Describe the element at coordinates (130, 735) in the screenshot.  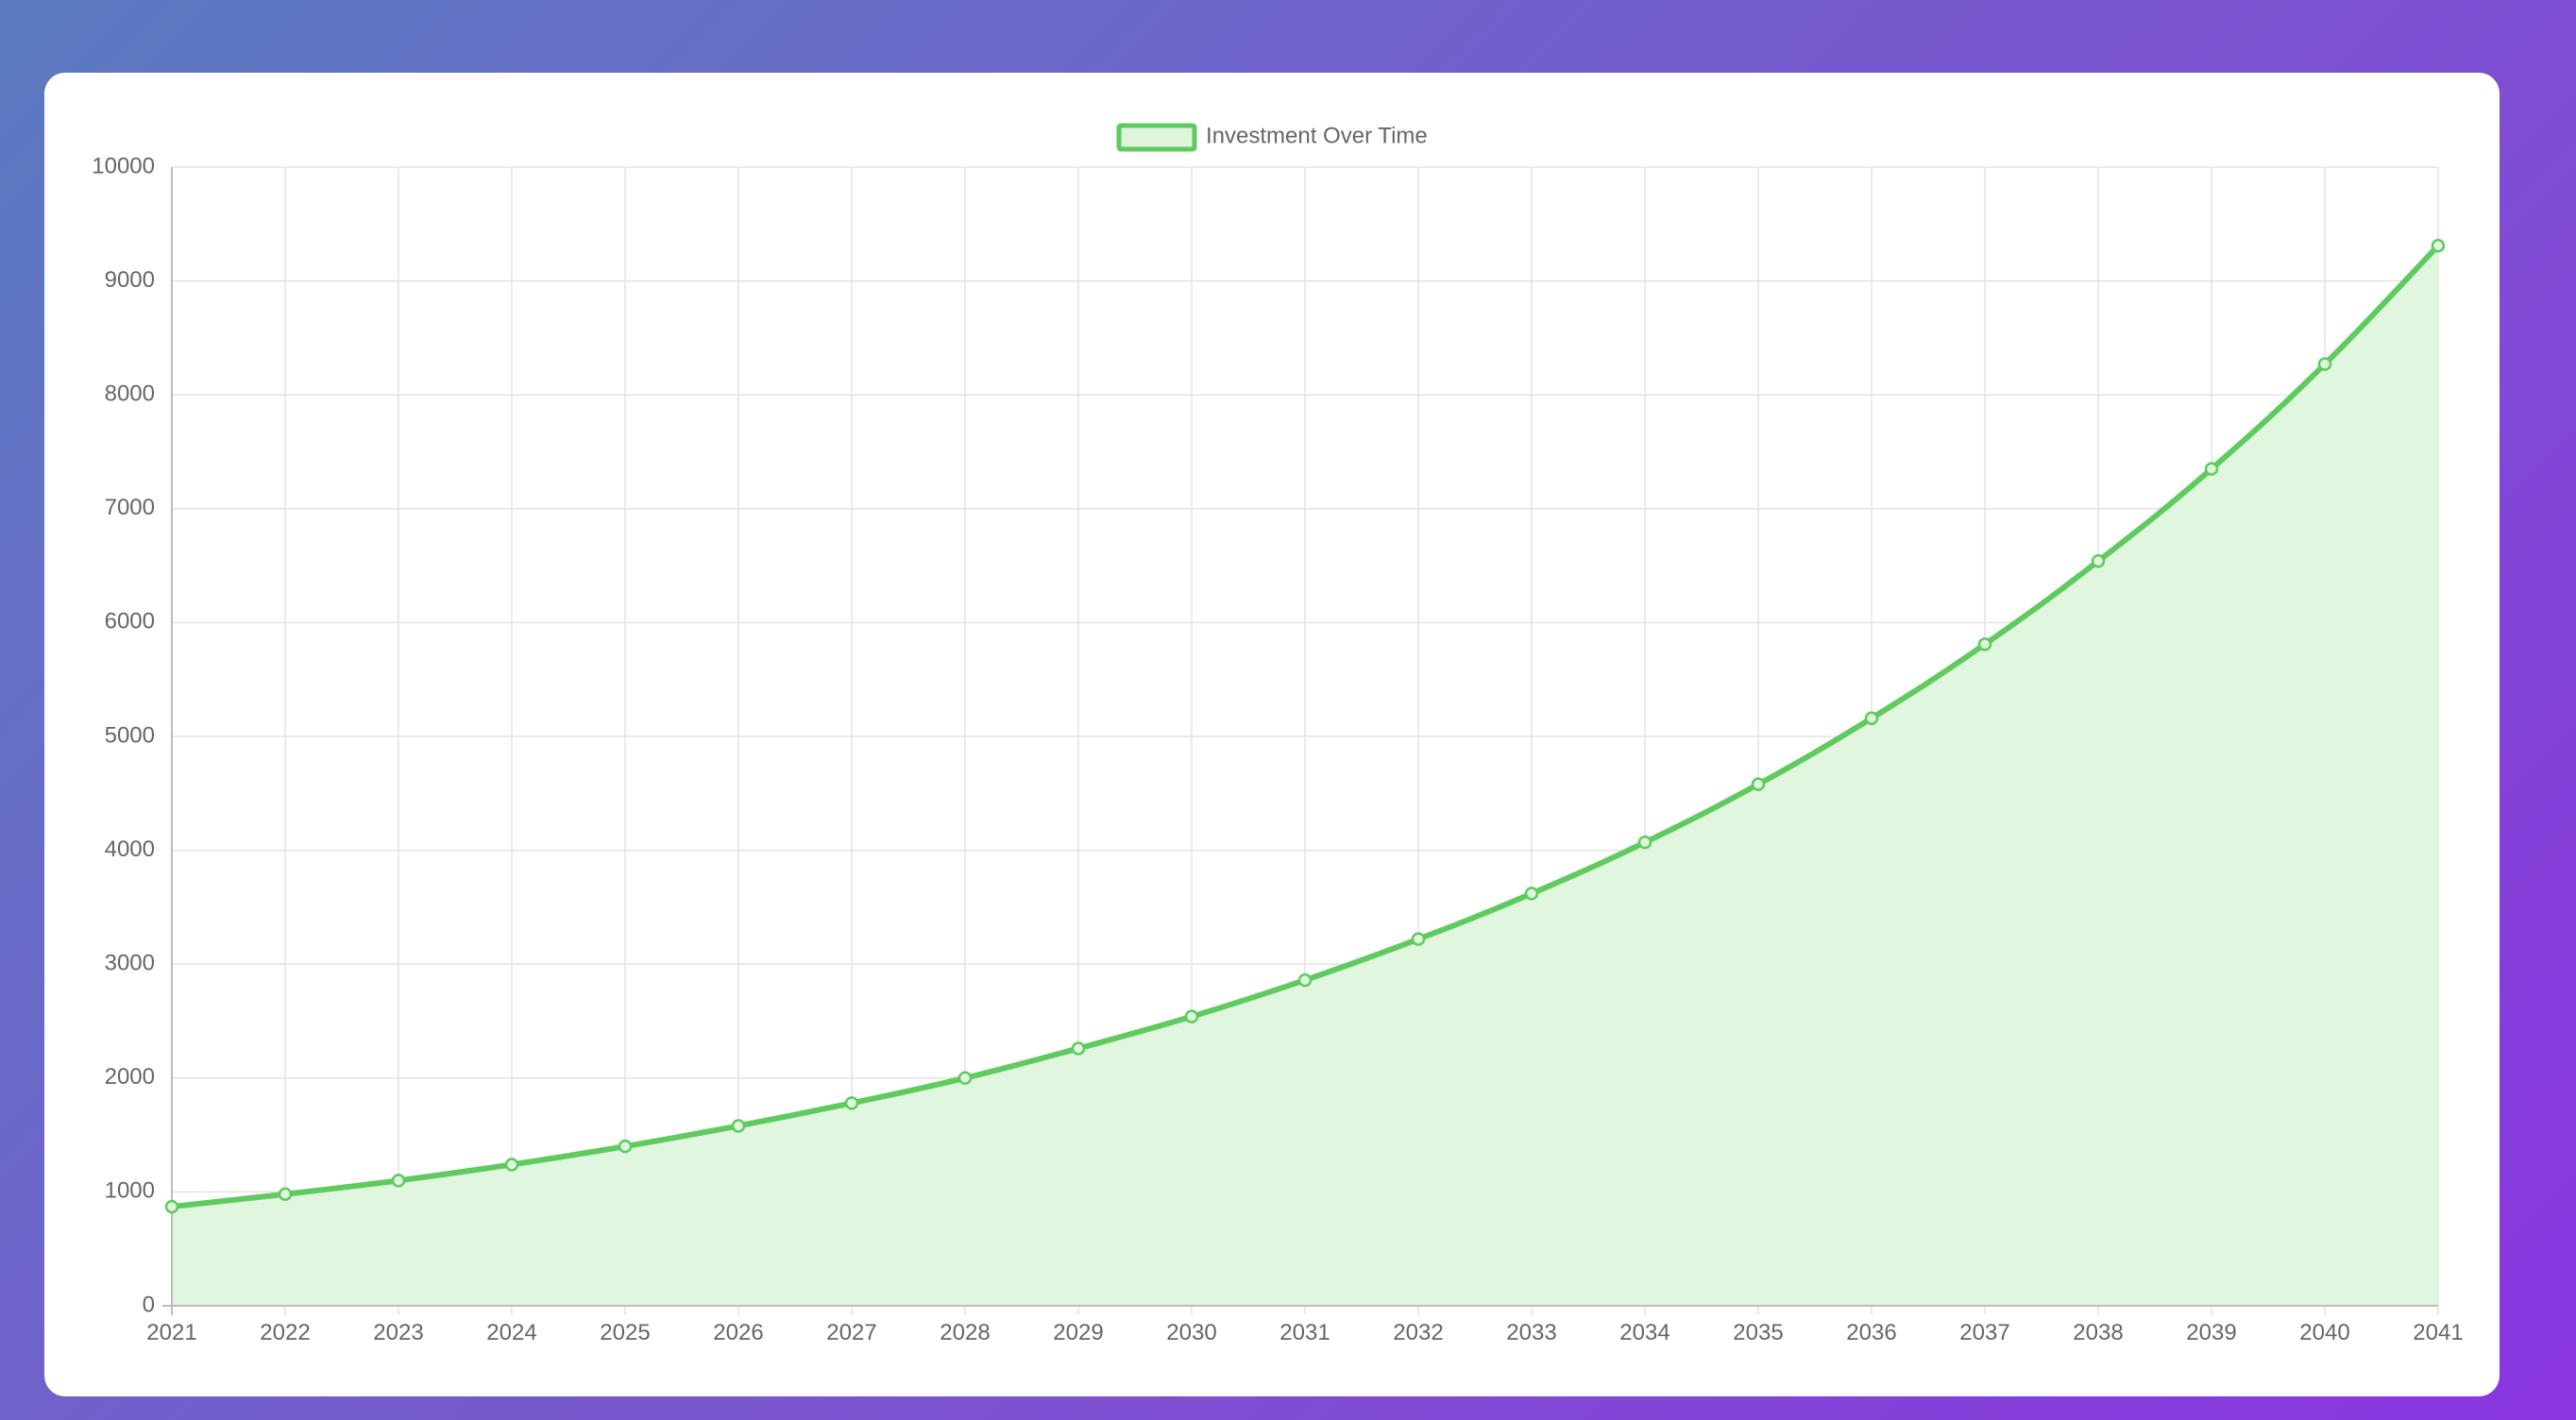
I see `y-tick-label: 5000` at that location.